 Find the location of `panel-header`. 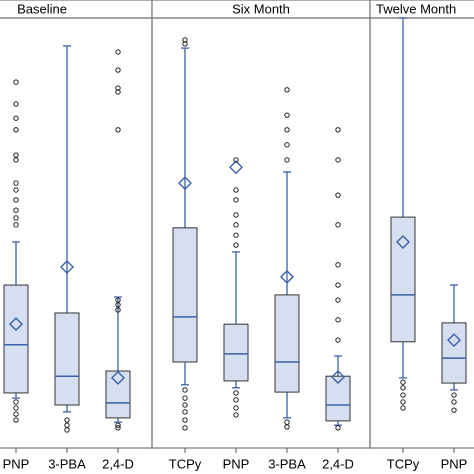

panel-header is located at coordinates (421, 9).